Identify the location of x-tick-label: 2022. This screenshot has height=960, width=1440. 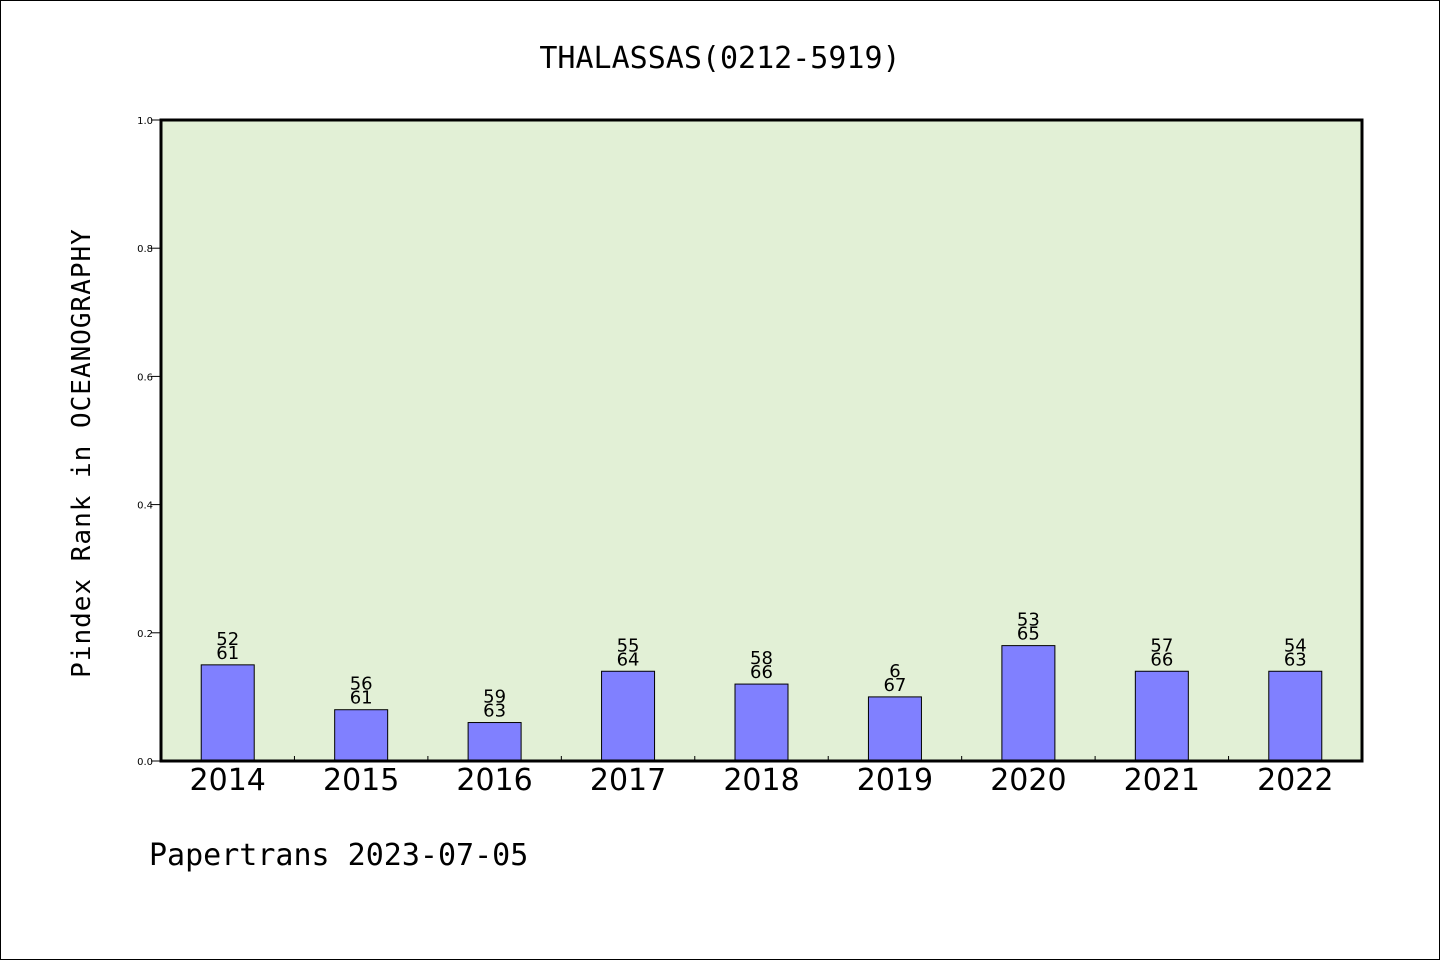
(1295, 780).